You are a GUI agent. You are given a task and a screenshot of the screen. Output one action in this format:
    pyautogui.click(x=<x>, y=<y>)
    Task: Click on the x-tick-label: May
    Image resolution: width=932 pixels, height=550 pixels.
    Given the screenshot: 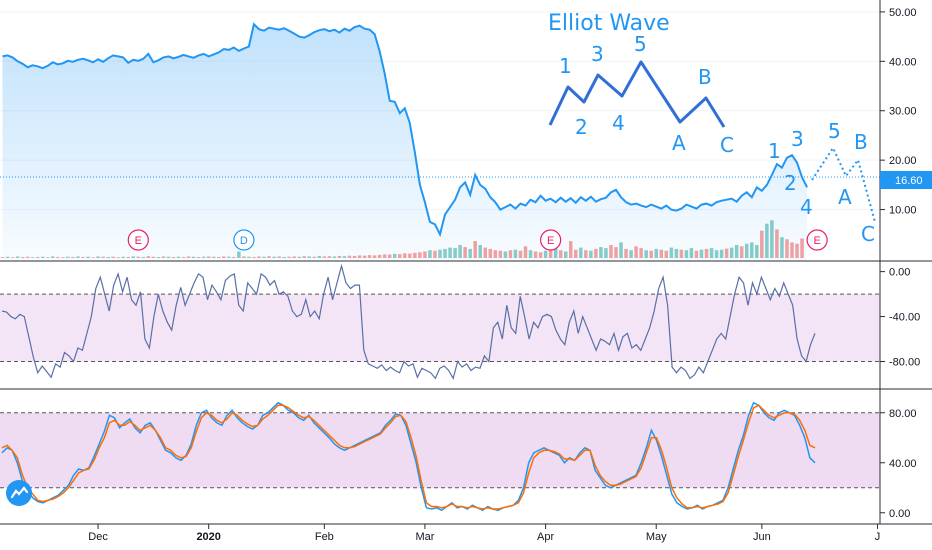 What is the action you would take?
    pyautogui.click(x=656, y=537)
    